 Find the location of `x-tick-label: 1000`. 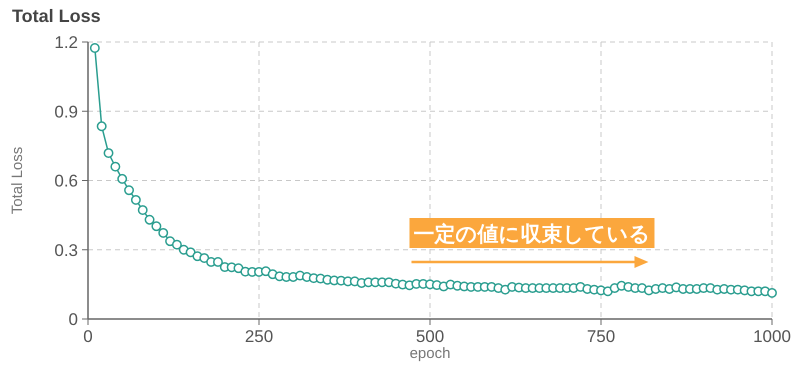

x-tick-label: 1000 is located at coordinates (772, 336).